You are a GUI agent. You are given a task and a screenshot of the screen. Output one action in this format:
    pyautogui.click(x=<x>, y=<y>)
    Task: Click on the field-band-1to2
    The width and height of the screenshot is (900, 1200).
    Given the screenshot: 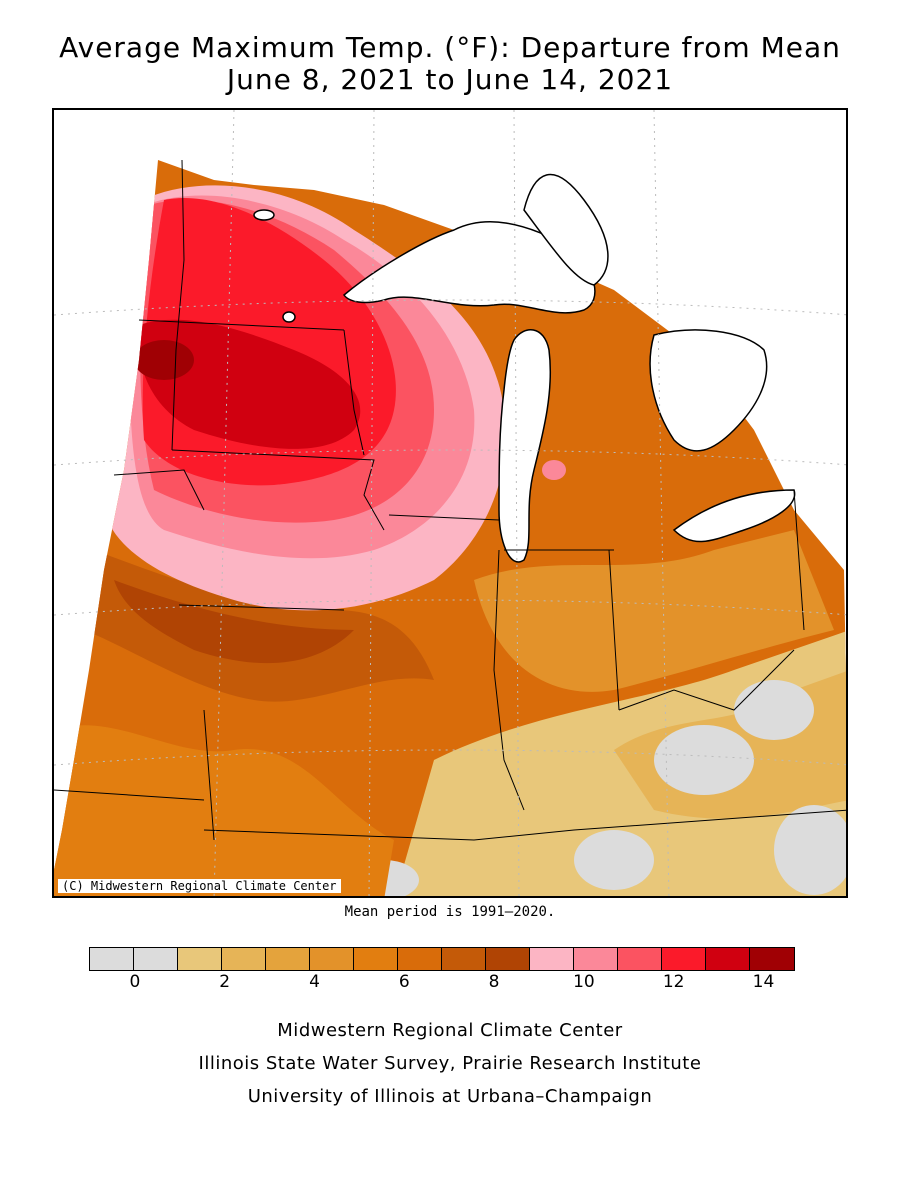 What is the action you would take?
    pyautogui.click(x=620, y=763)
    